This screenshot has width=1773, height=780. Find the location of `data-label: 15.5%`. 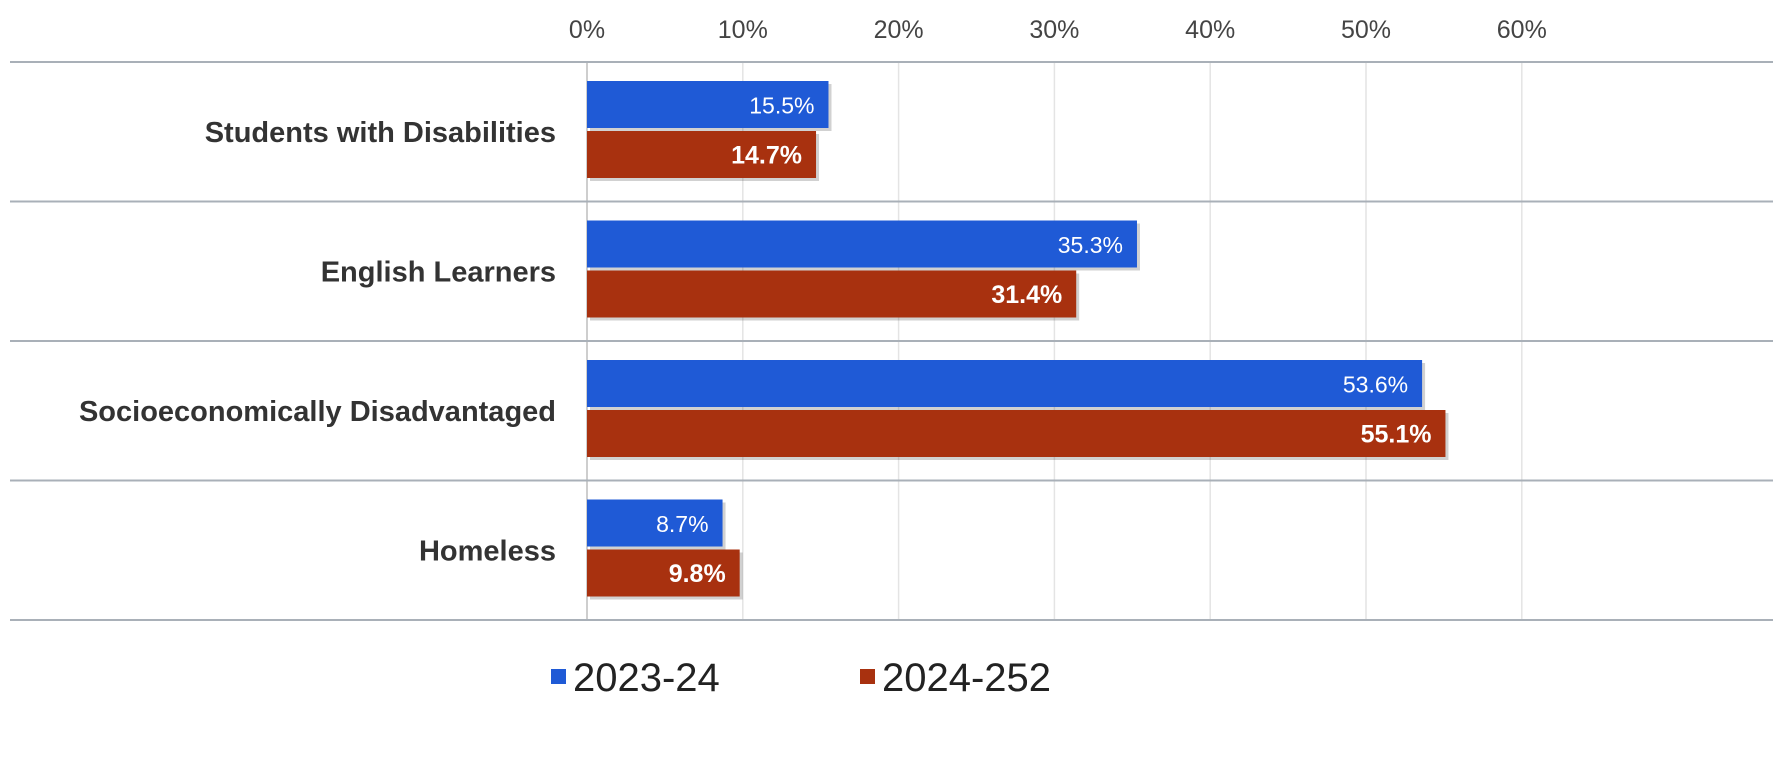

data-label: 15.5% is located at coordinates (781, 106).